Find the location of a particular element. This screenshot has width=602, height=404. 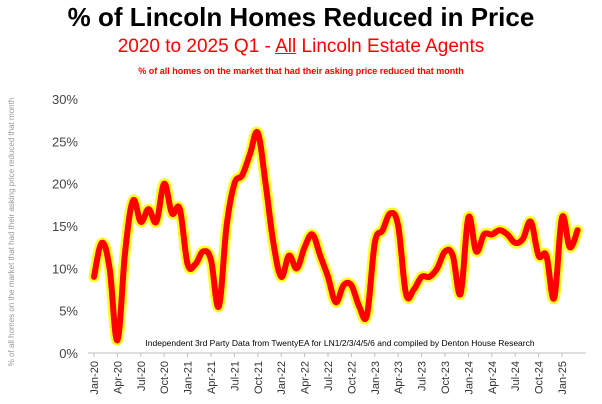

x-tick-label: Jan-23 is located at coordinates (376, 378).